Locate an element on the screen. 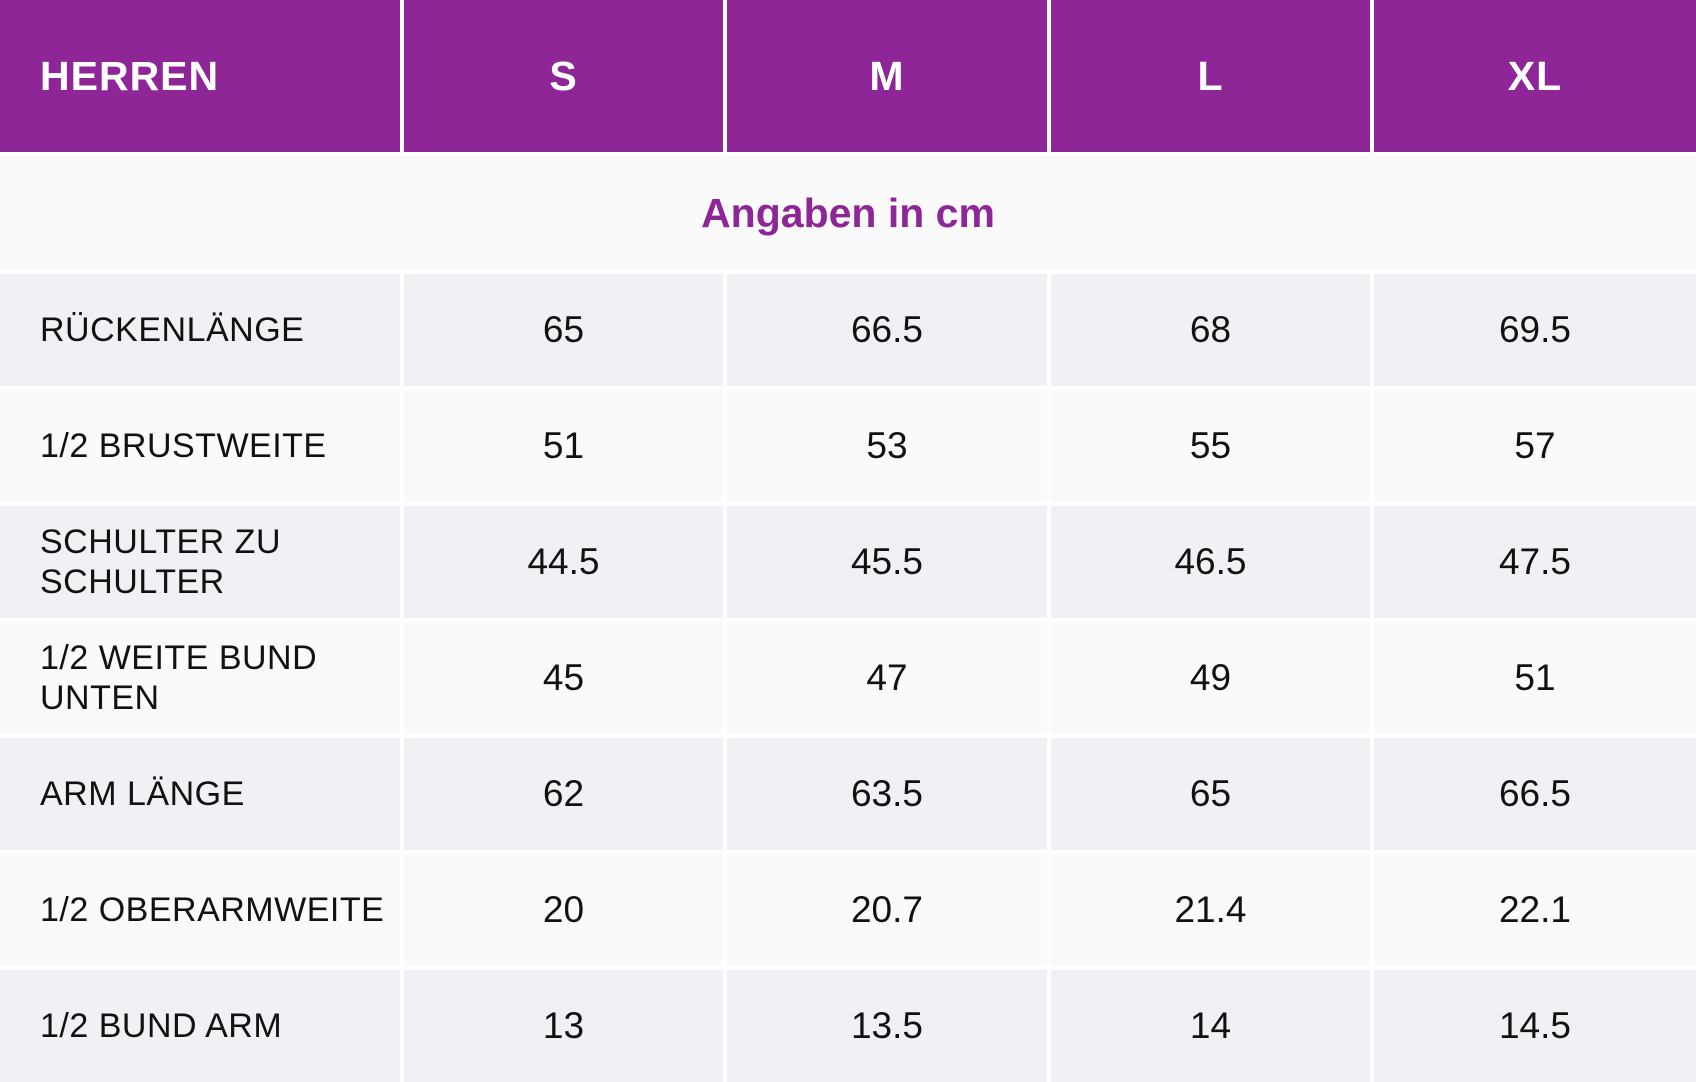  table-row: SCHULTER ZU SCHULTER 44.5 45.5 46.5 47.5 is located at coordinates (848, 562).